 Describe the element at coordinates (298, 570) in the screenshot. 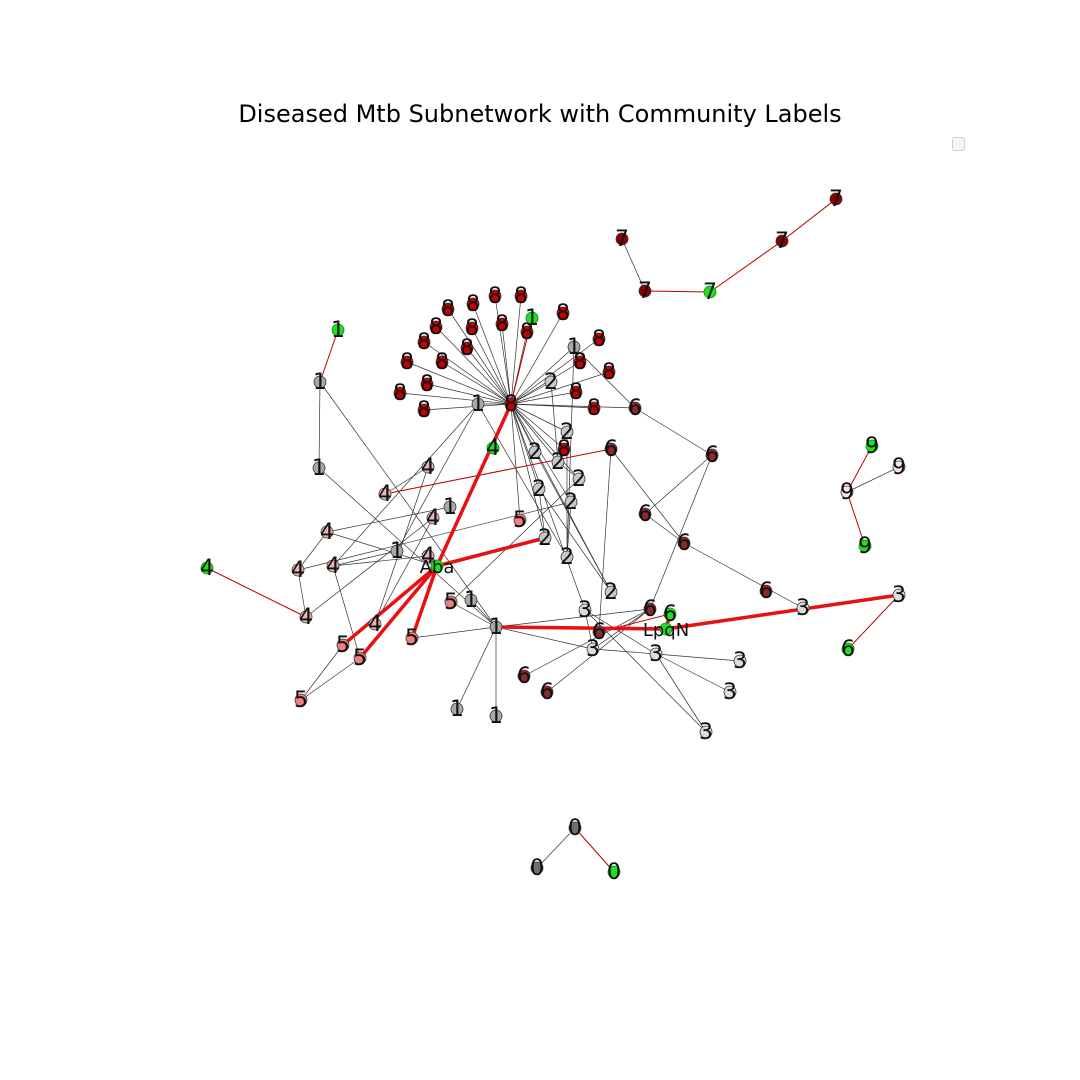

I see `node-marker-n4h` at that location.